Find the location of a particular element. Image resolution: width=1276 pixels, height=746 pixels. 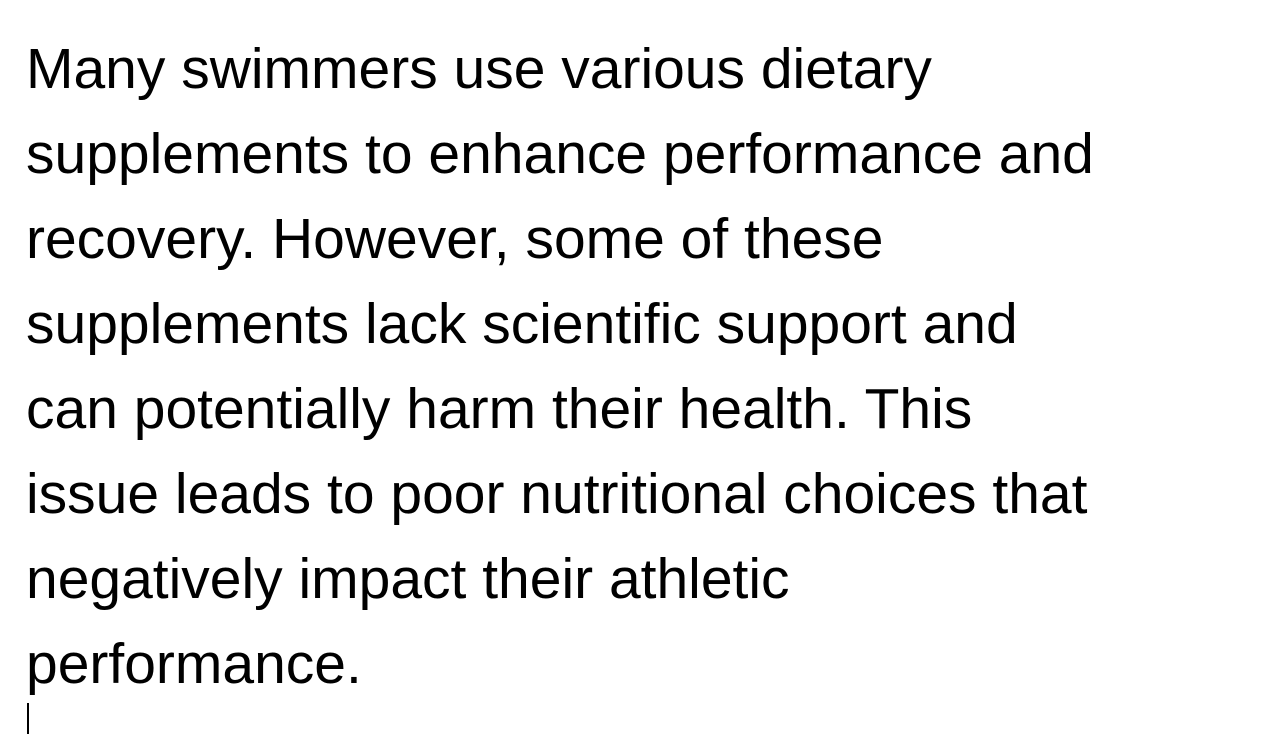

paragraph-line-8: performance. is located at coordinates (194, 664).